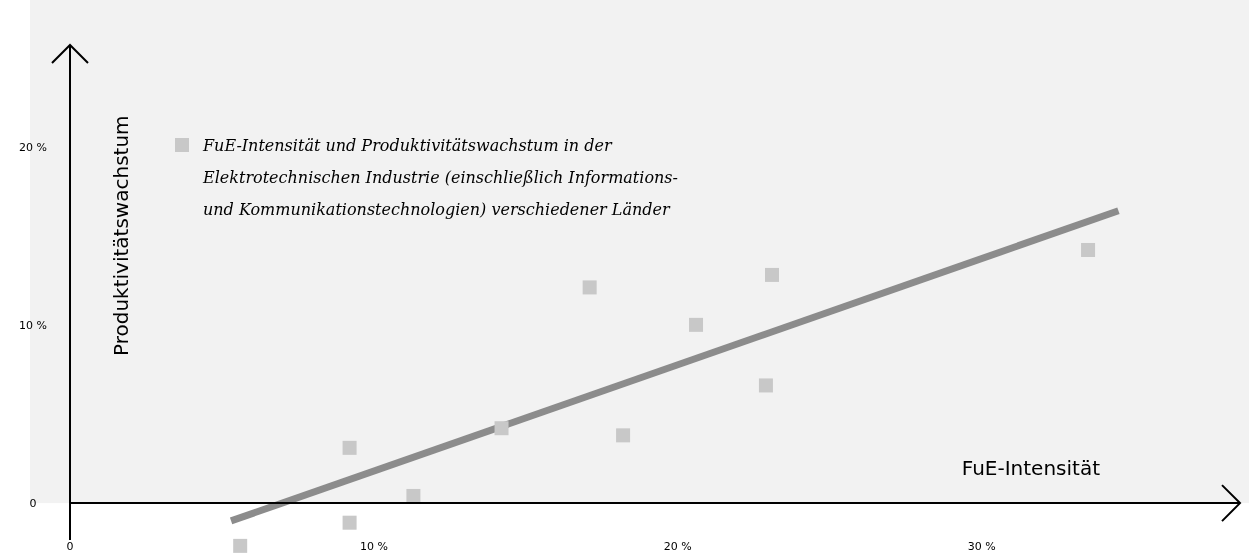  Describe the element at coordinates (981, 546) in the screenshot. I see `x-tick-label: 30 %` at that location.